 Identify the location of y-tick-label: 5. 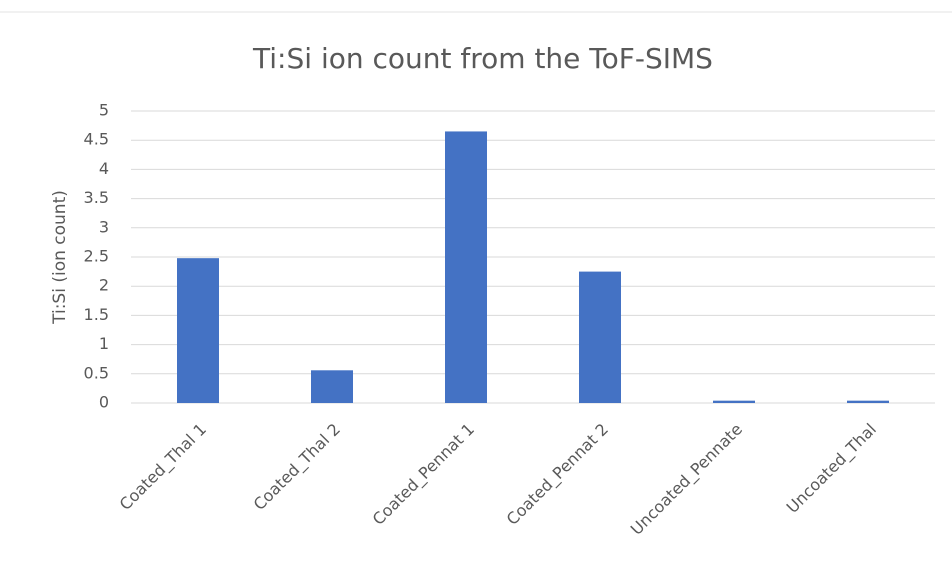
(104, 110).